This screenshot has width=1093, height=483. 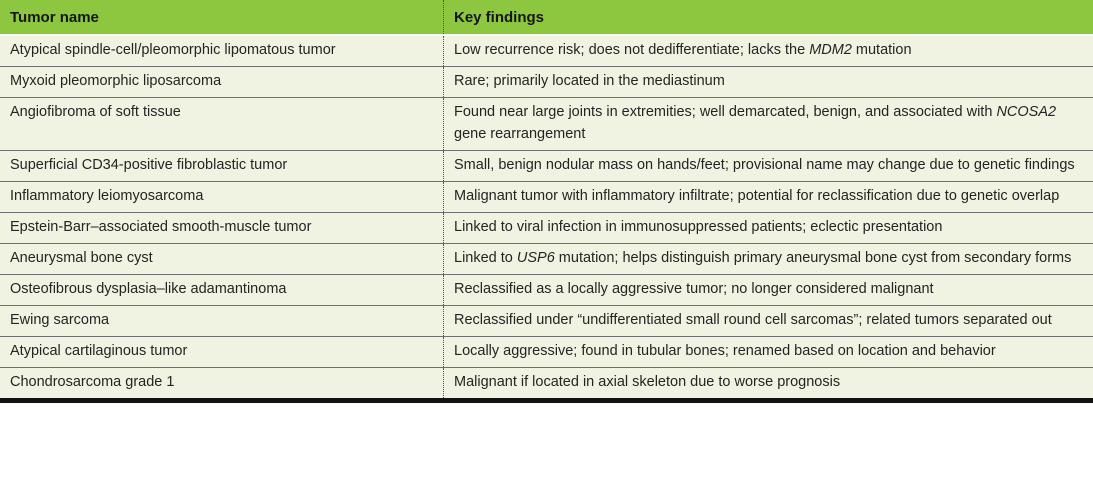 What do you see at coordinates (222, 382) in the screenshot?
I see `tumor-name-cell: Chondrosarcoma grade 1` at bounding box center [222, 382].